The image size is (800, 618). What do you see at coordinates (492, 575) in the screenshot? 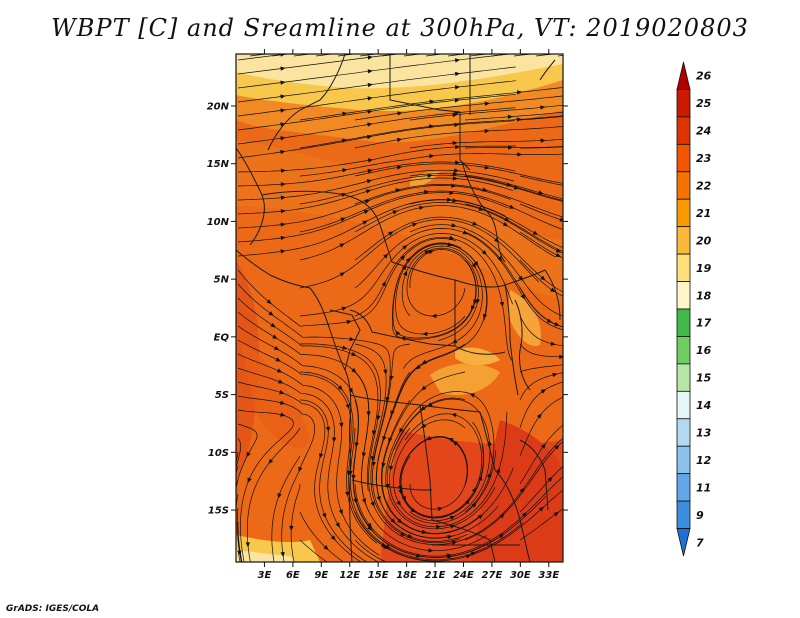
I see `lon-label: 27E` at bounding box center [492, 575].